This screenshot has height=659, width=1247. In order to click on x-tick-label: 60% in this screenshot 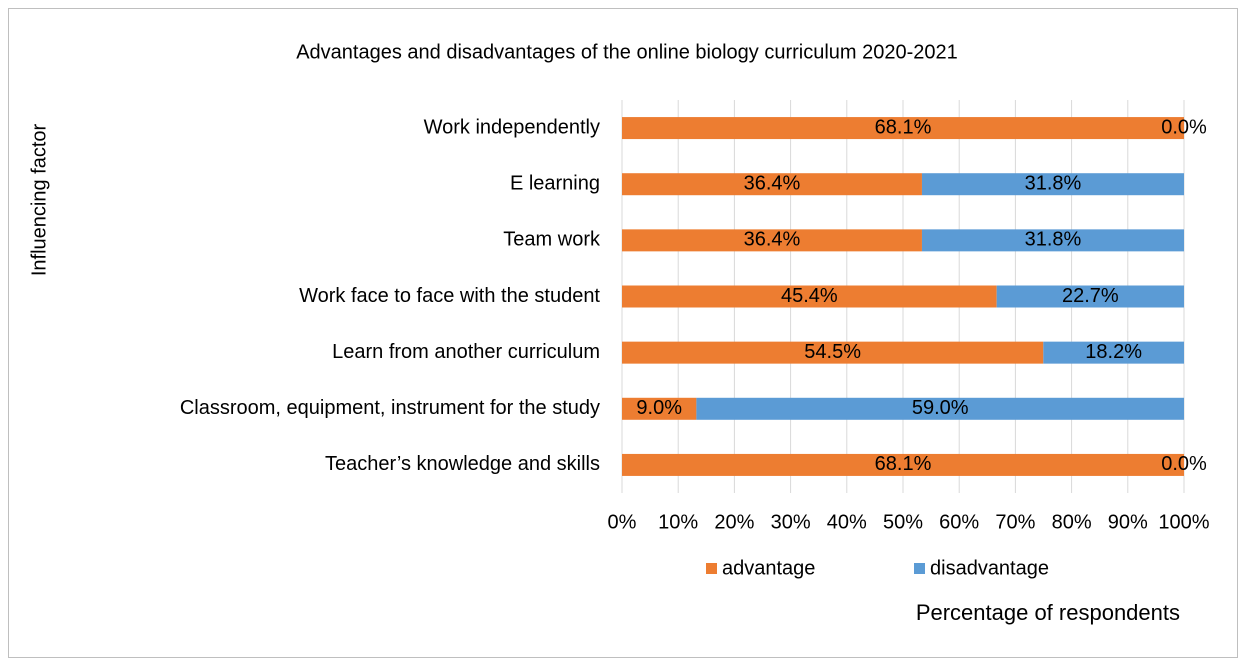, I will do `click(959, 522)`.